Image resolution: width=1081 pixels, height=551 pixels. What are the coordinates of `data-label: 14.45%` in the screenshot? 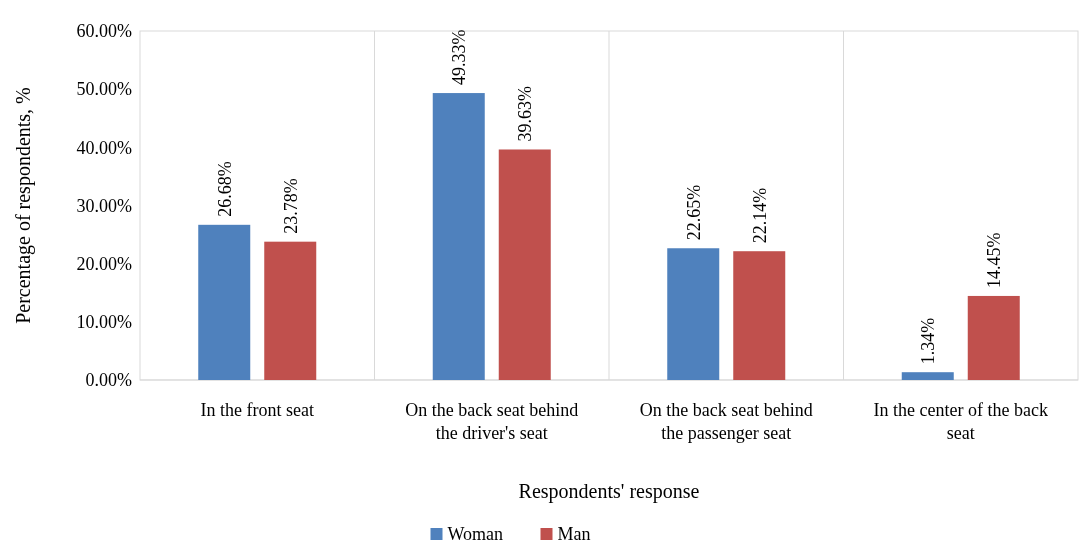 It's located at (994, 260).